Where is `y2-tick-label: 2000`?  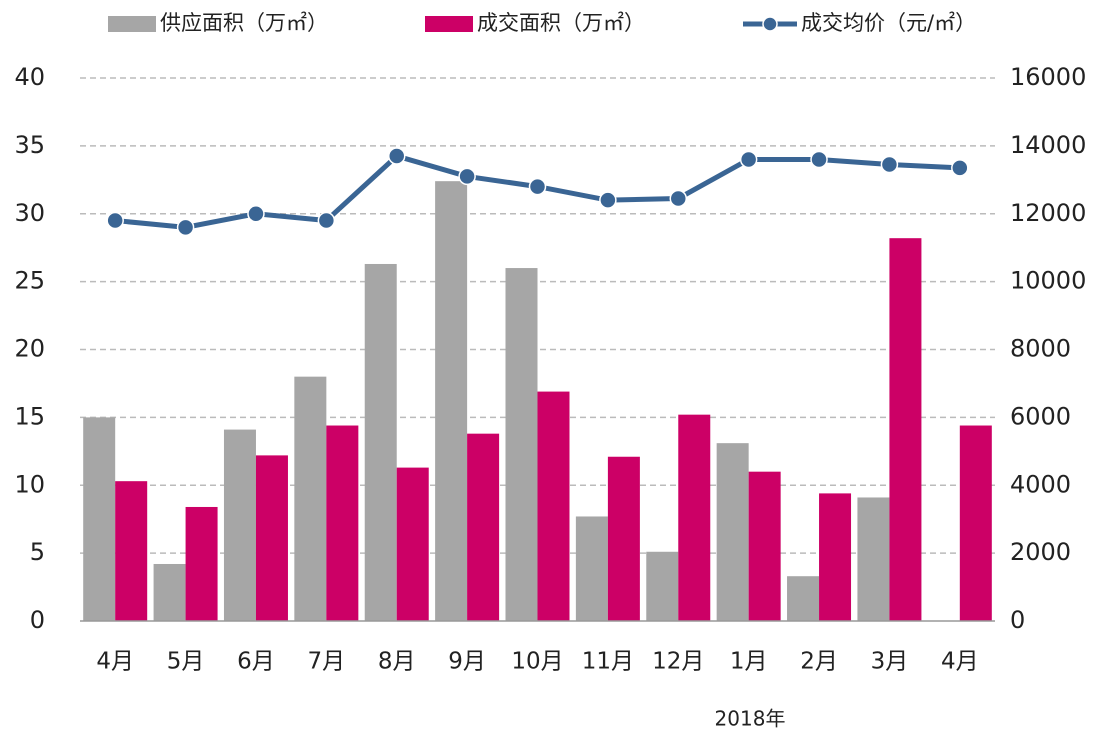
y2-tick-label: 2000 is located at coordinates (1040, 552).